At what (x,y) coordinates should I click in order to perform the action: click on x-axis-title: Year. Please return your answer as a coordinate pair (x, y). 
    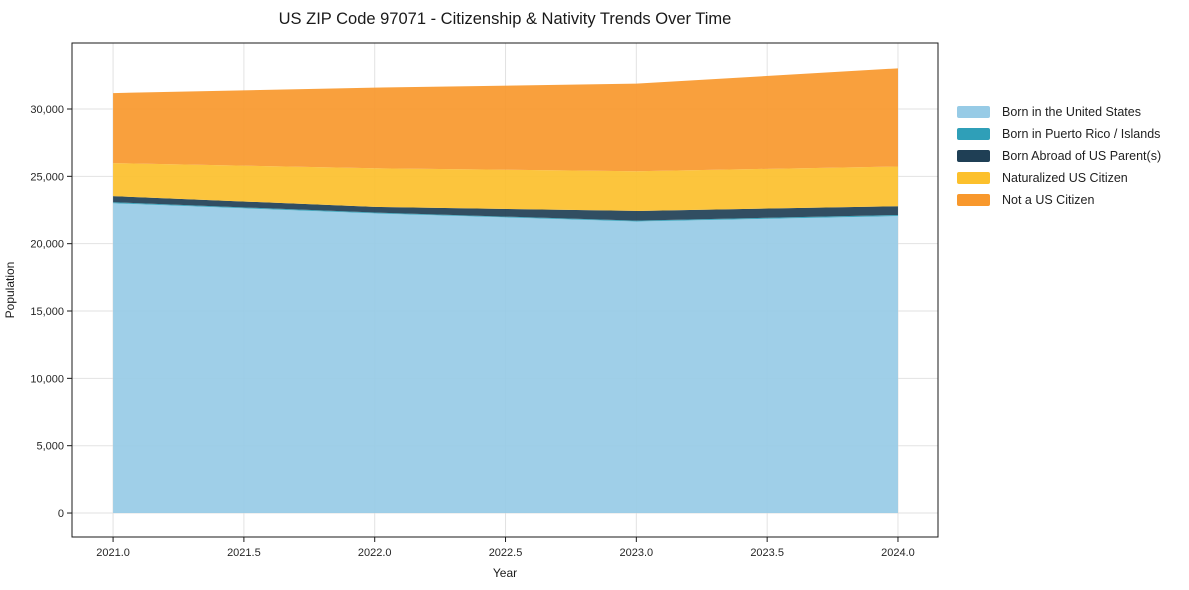
    Looking at the image, I should click on (505, 573).